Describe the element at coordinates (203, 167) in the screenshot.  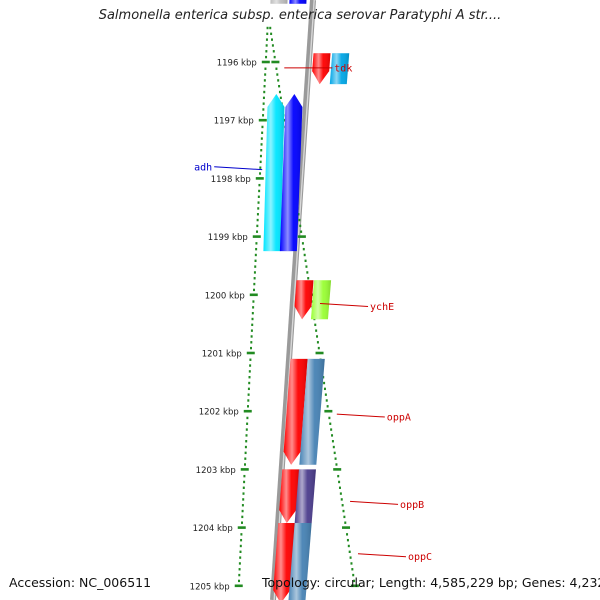
I see `gene-label-adh: adh` at that location.